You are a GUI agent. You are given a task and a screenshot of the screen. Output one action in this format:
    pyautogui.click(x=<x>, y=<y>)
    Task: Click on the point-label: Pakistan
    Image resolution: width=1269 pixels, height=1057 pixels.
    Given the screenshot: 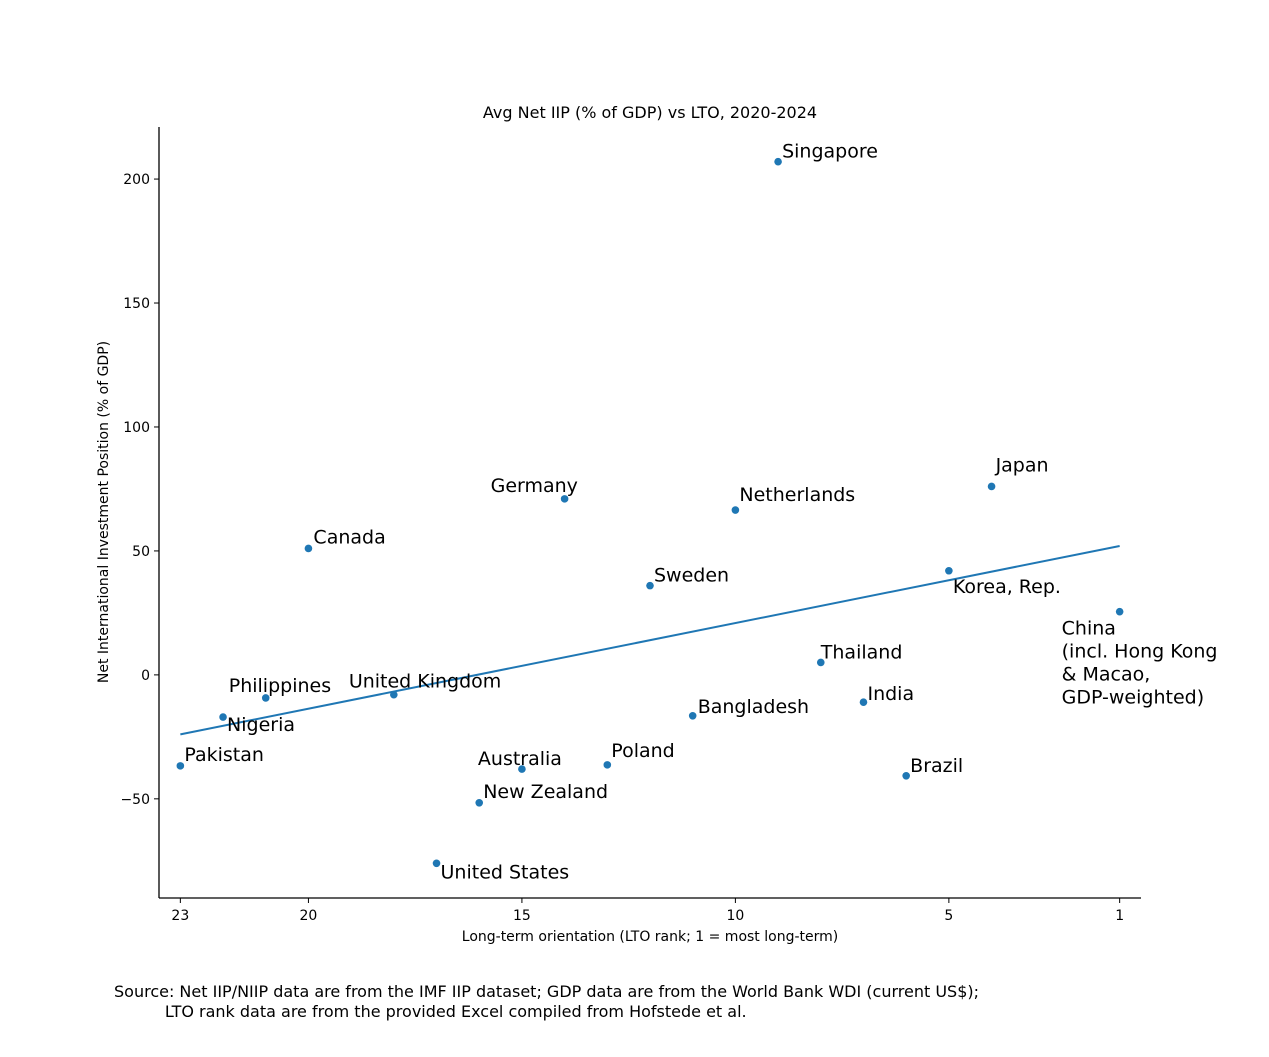 What is the action you would take?
    pyautogui.click(x=224, y=755)
    